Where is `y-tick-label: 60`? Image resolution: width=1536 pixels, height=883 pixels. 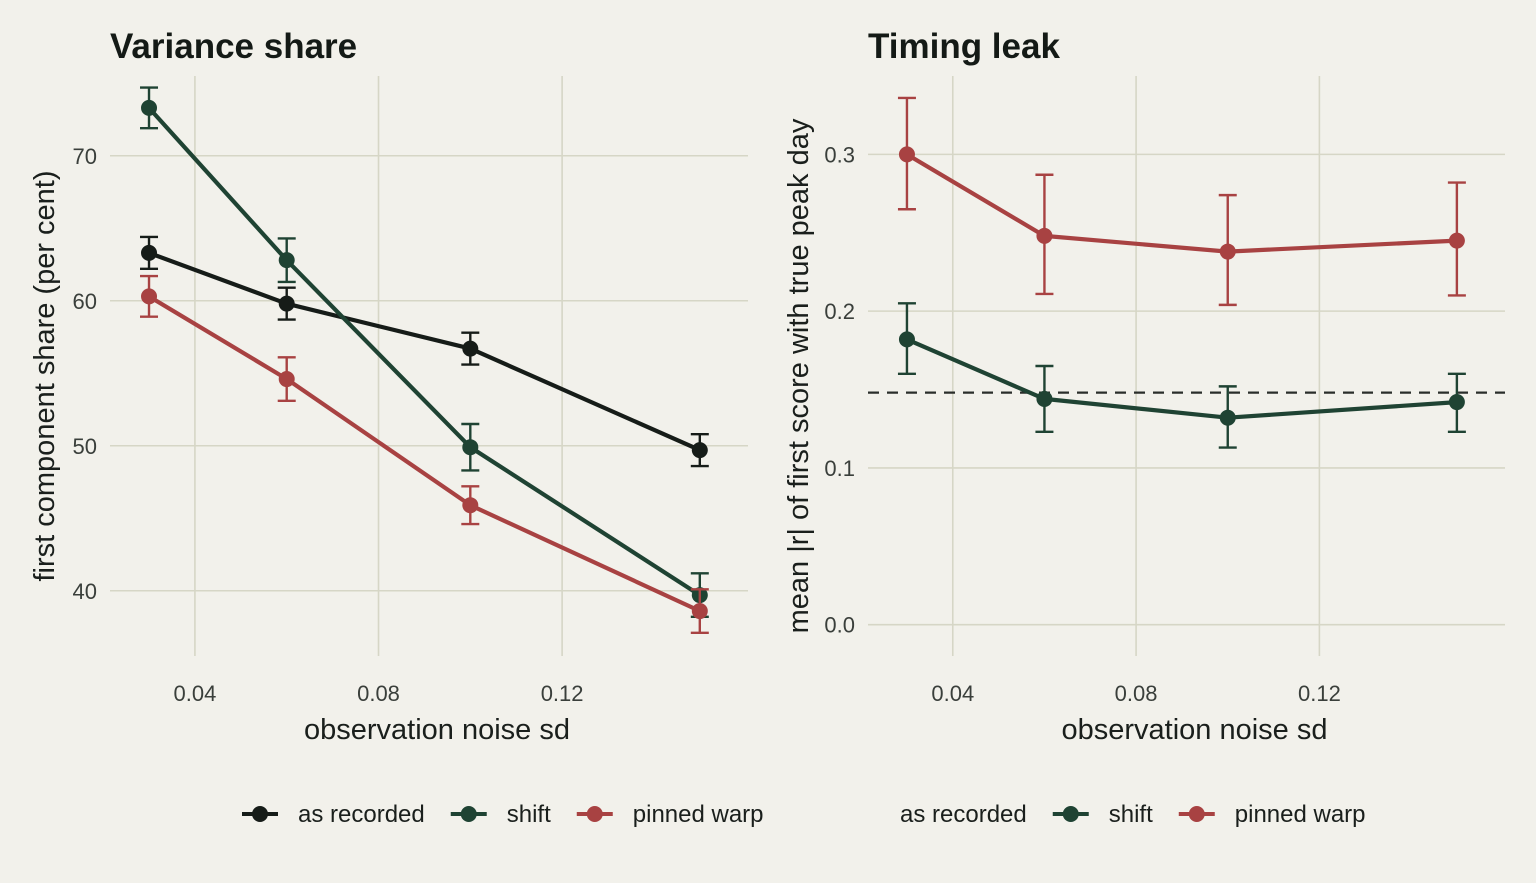 y-tick-label: 60 is located at coordinates (85, 301).